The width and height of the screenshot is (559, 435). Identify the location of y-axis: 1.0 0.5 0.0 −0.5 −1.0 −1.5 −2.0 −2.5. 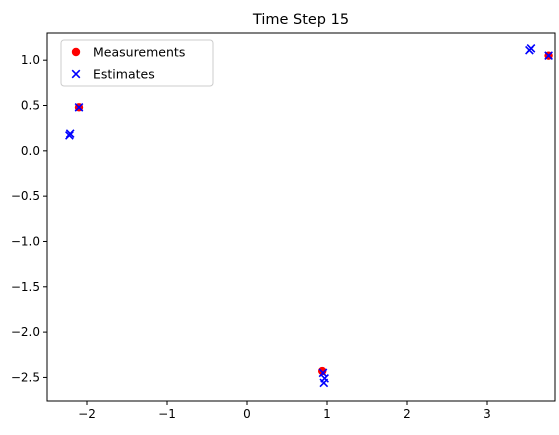
(29, 218).